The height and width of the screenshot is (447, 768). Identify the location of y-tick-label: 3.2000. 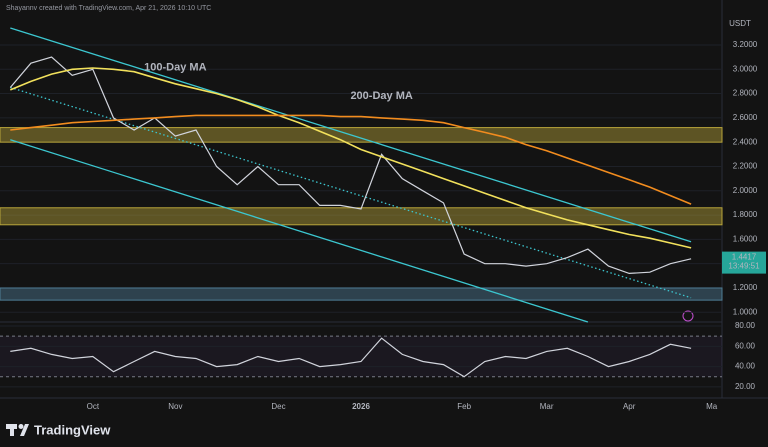
(745, 44).